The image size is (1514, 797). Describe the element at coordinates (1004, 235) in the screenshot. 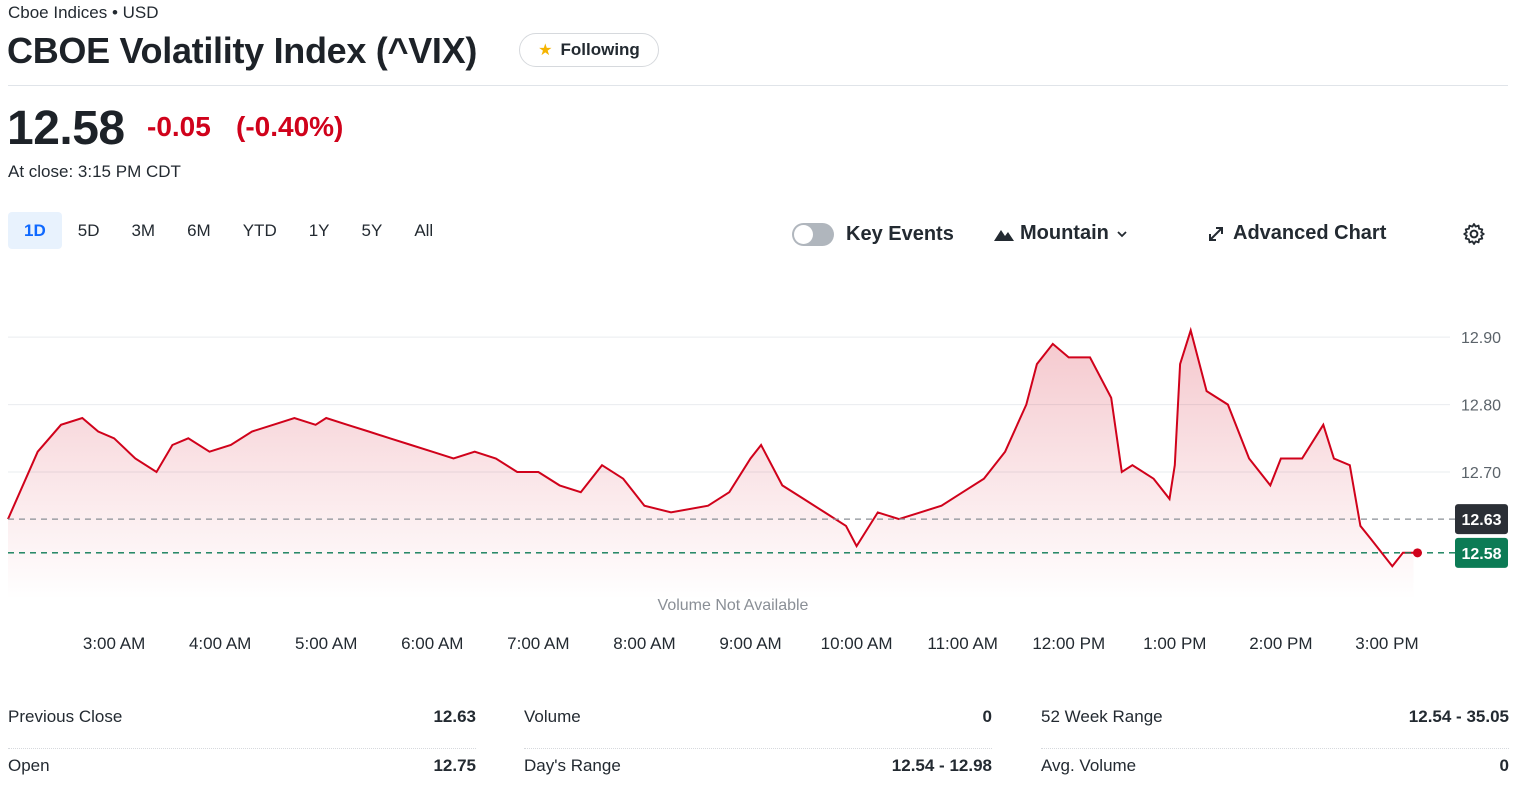

I see `mountain-icon` at that location.